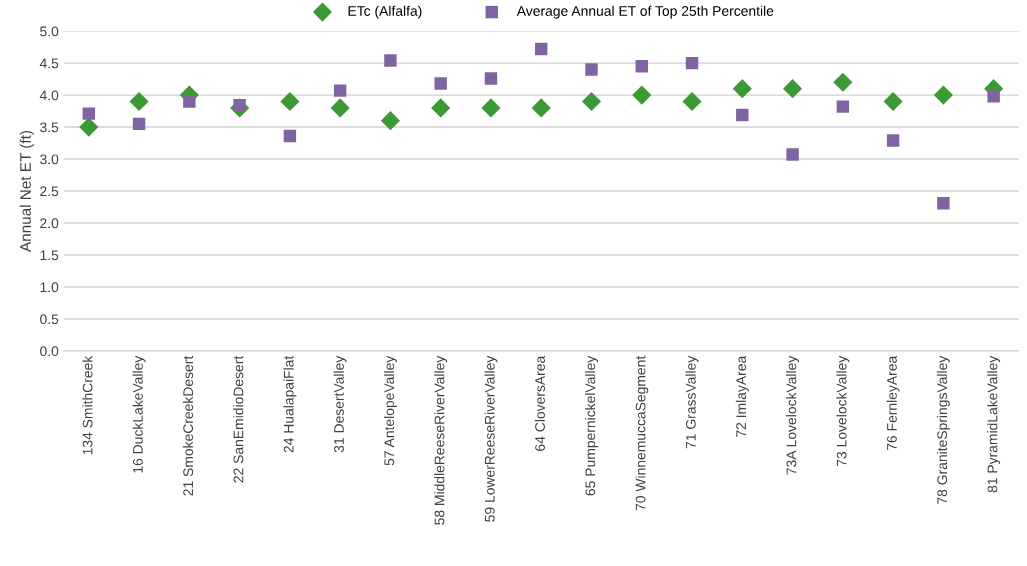 Image resolution: width=1027 pixels, height=566 pixels. What do you see at coordinates (491, 438) in the screenshot?
I see `x-tick-label: 59 LowerReeseRiverValley` at bounding box center [491, 438].